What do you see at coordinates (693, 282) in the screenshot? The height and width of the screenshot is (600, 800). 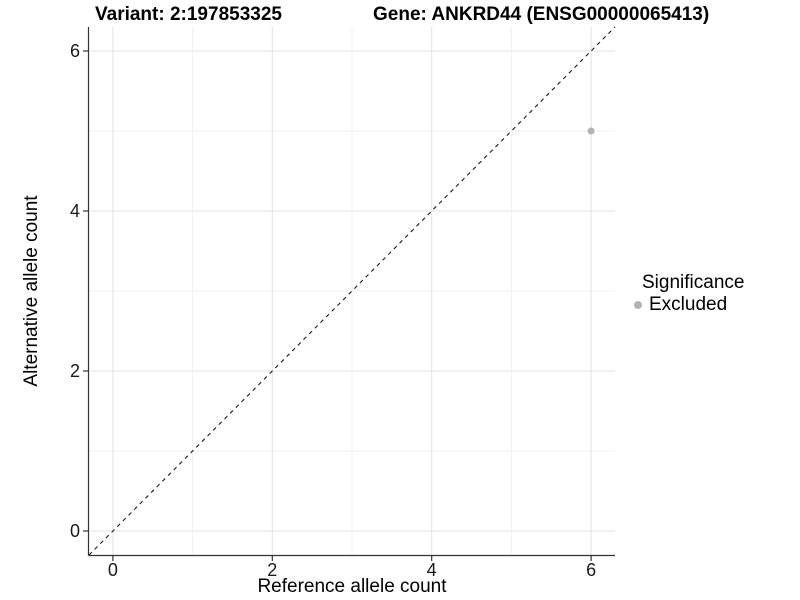 I see `legend-title: Significance` at bounding box center [693, 282].